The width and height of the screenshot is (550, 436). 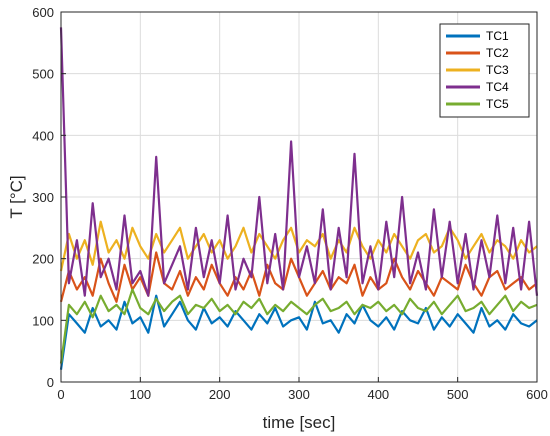 What do you see at coordinates (497, 87) in the screenshot?
I see `legend-label-tc4: TC4` at bounding box center [497, 87].